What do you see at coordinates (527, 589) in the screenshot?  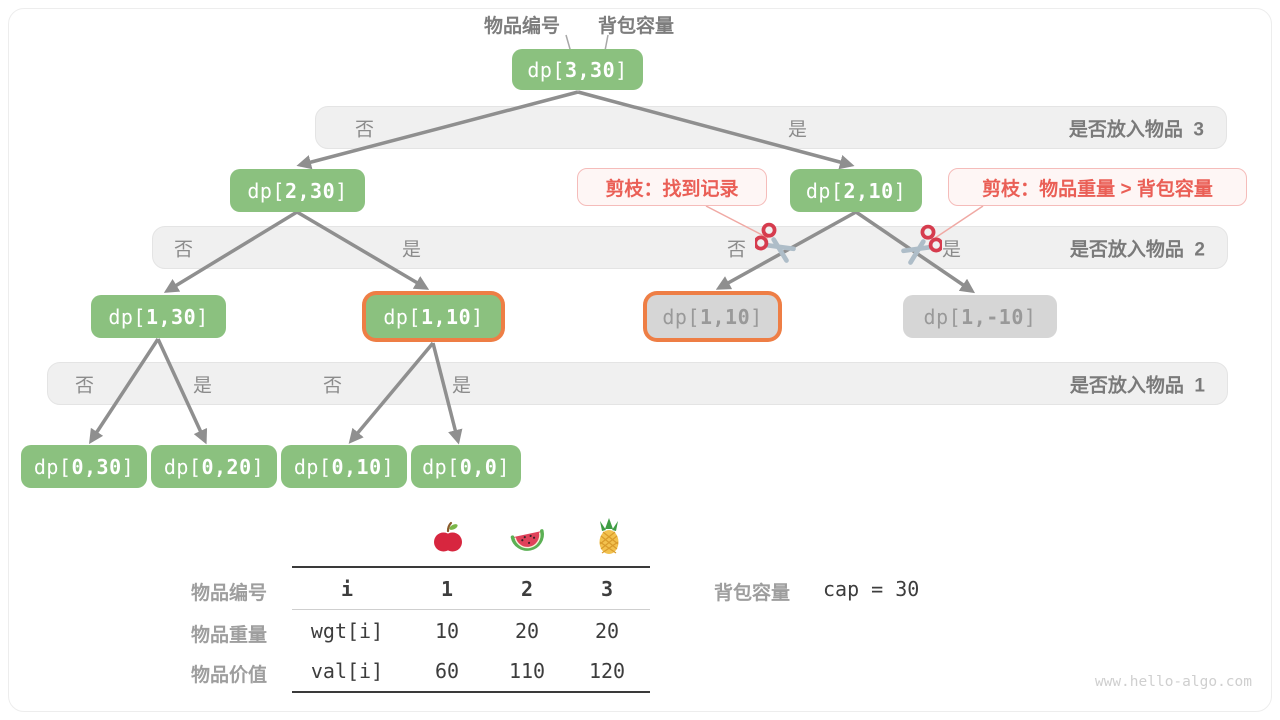 I see `table-header-2: 2` at bounding box center [527, 589].